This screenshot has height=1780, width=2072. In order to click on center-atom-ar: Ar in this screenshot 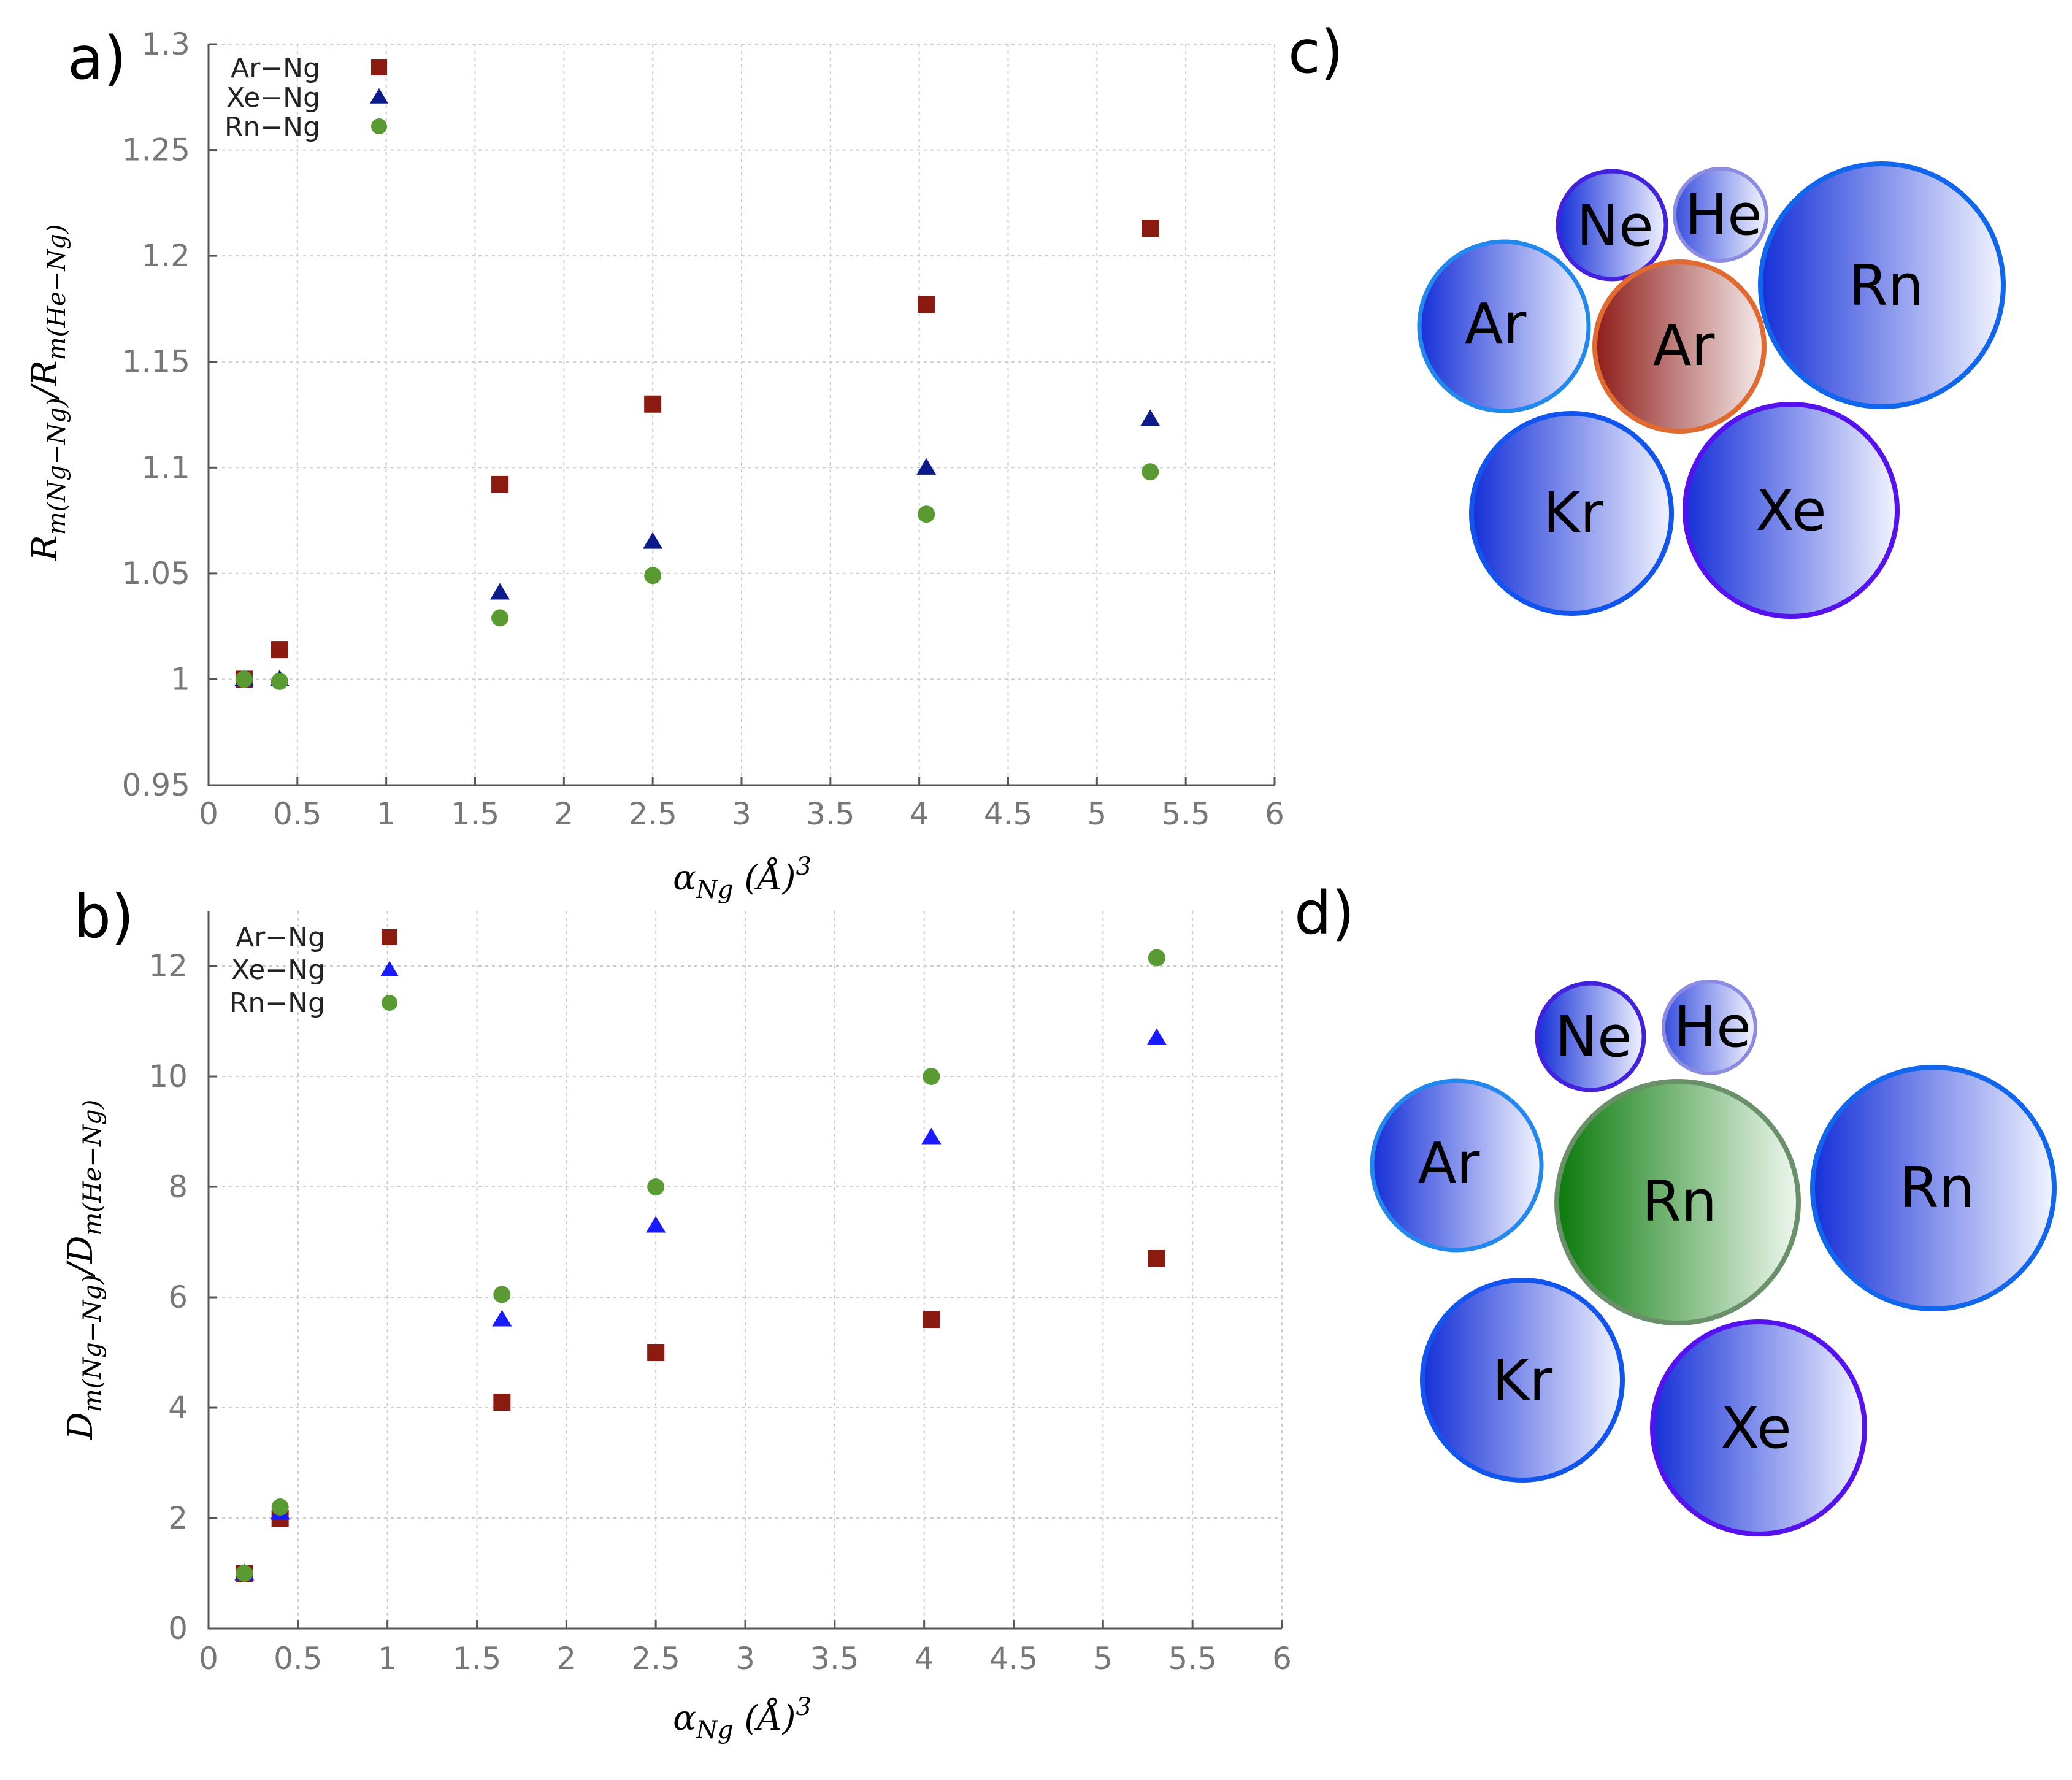, I will do `click(1679, 346)`.